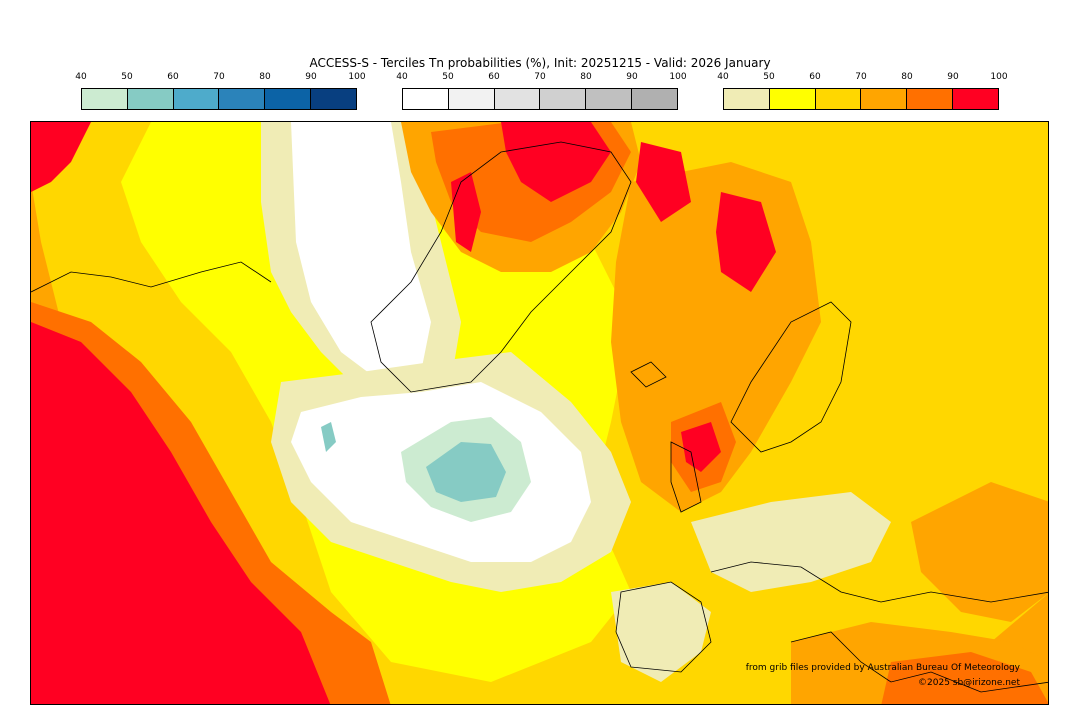  What do you see at coordinates (969, 683) in the screenshot?
I see `copyright-credit: ©2025 sb@irizone.net` at bounding box center [969, 683].